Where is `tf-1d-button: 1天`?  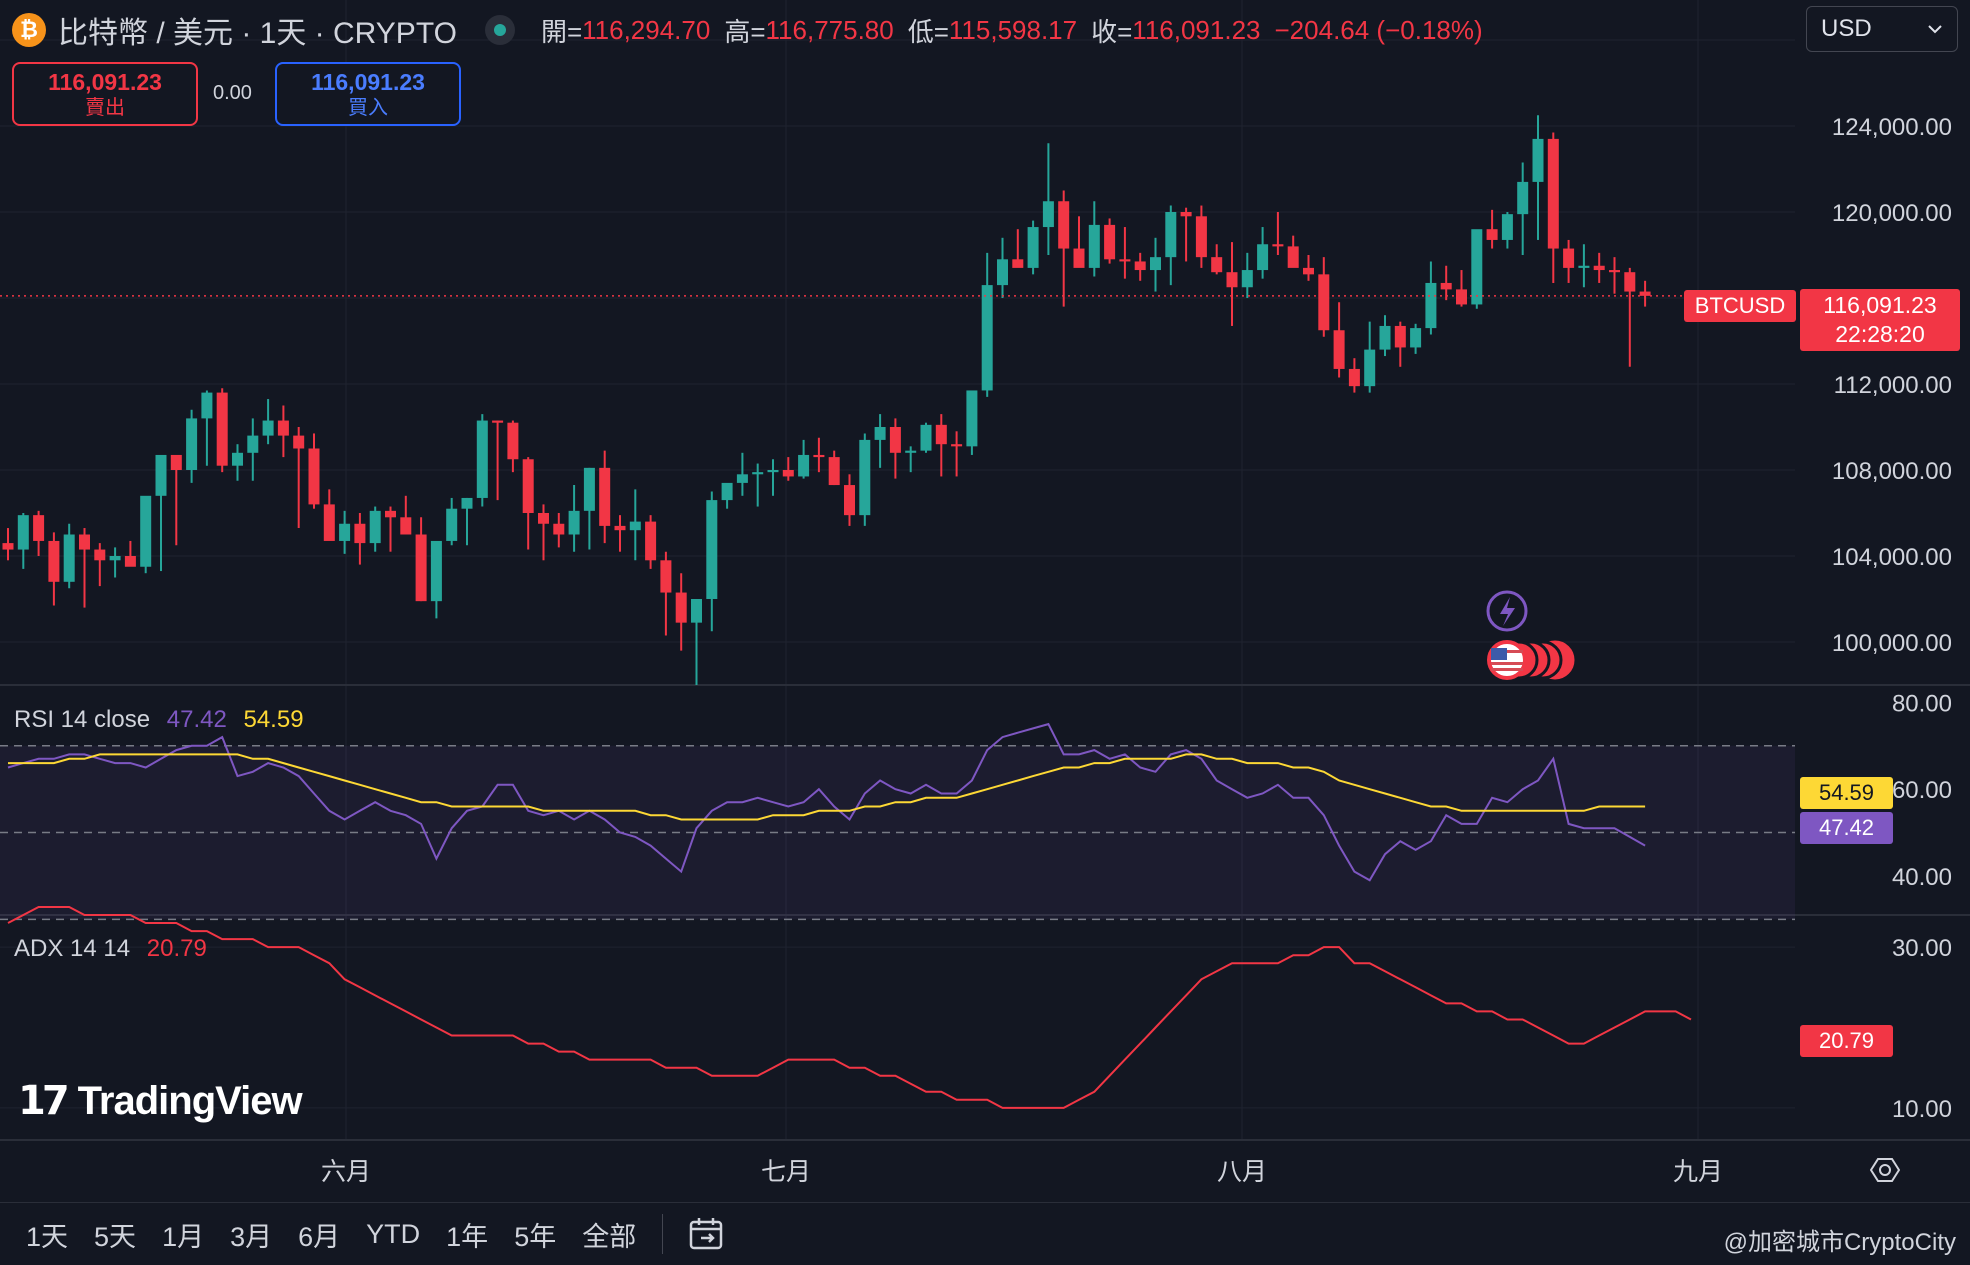
tf-1d-button: 1天 is located at coordinates (47, 1236).